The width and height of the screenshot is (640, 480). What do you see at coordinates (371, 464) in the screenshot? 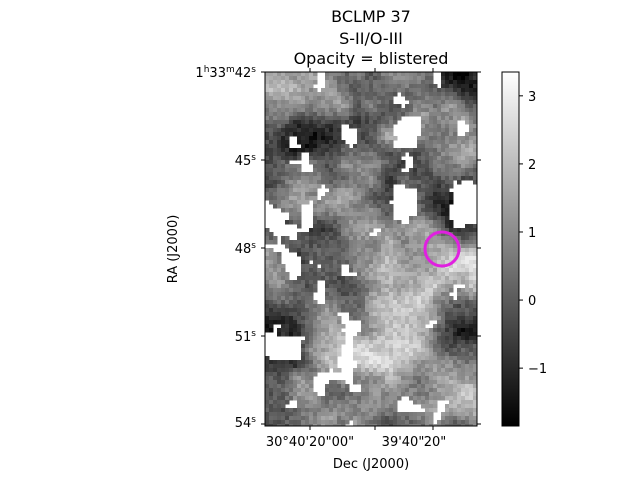
I see `x-axis-label: Dec (J2000)` at bounding box center [371, 464].